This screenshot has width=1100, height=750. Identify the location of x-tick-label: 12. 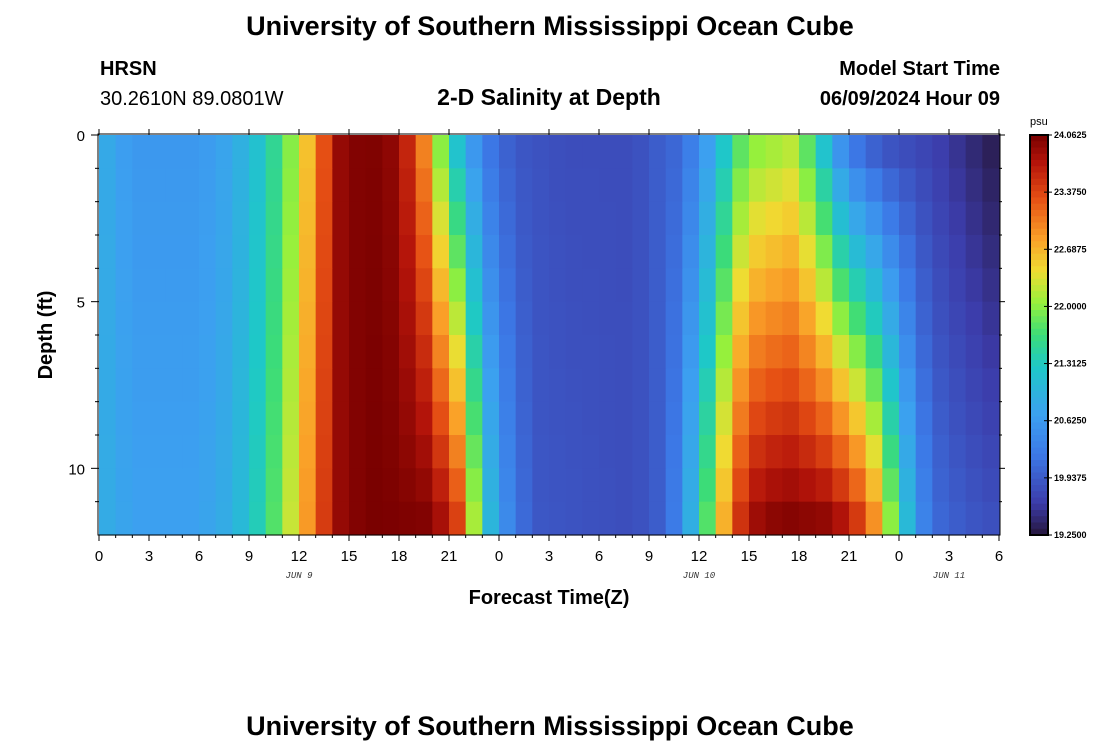
(699, 556).